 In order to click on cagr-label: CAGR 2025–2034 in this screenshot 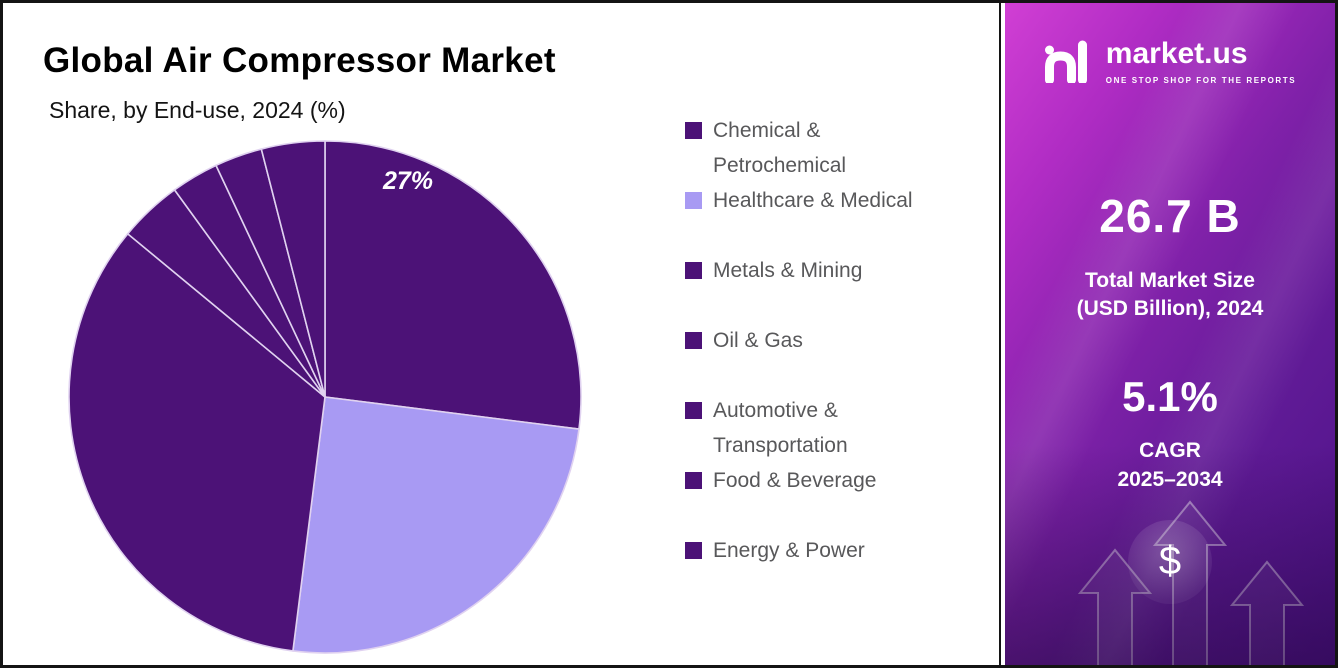, I will do `click(1170, 465)`.